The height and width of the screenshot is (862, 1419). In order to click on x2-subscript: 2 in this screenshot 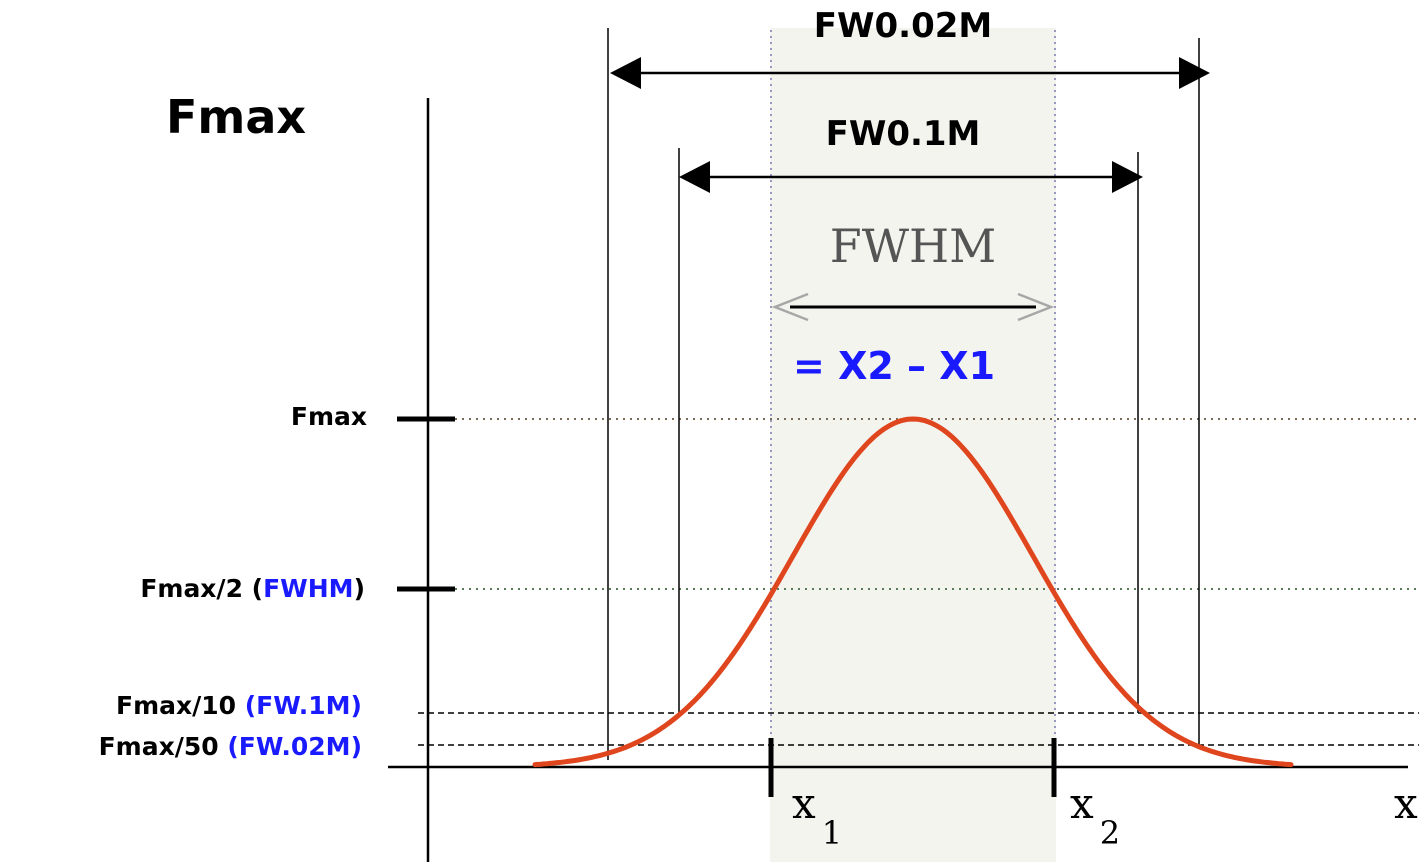, I will do `click(1110, 833)`.